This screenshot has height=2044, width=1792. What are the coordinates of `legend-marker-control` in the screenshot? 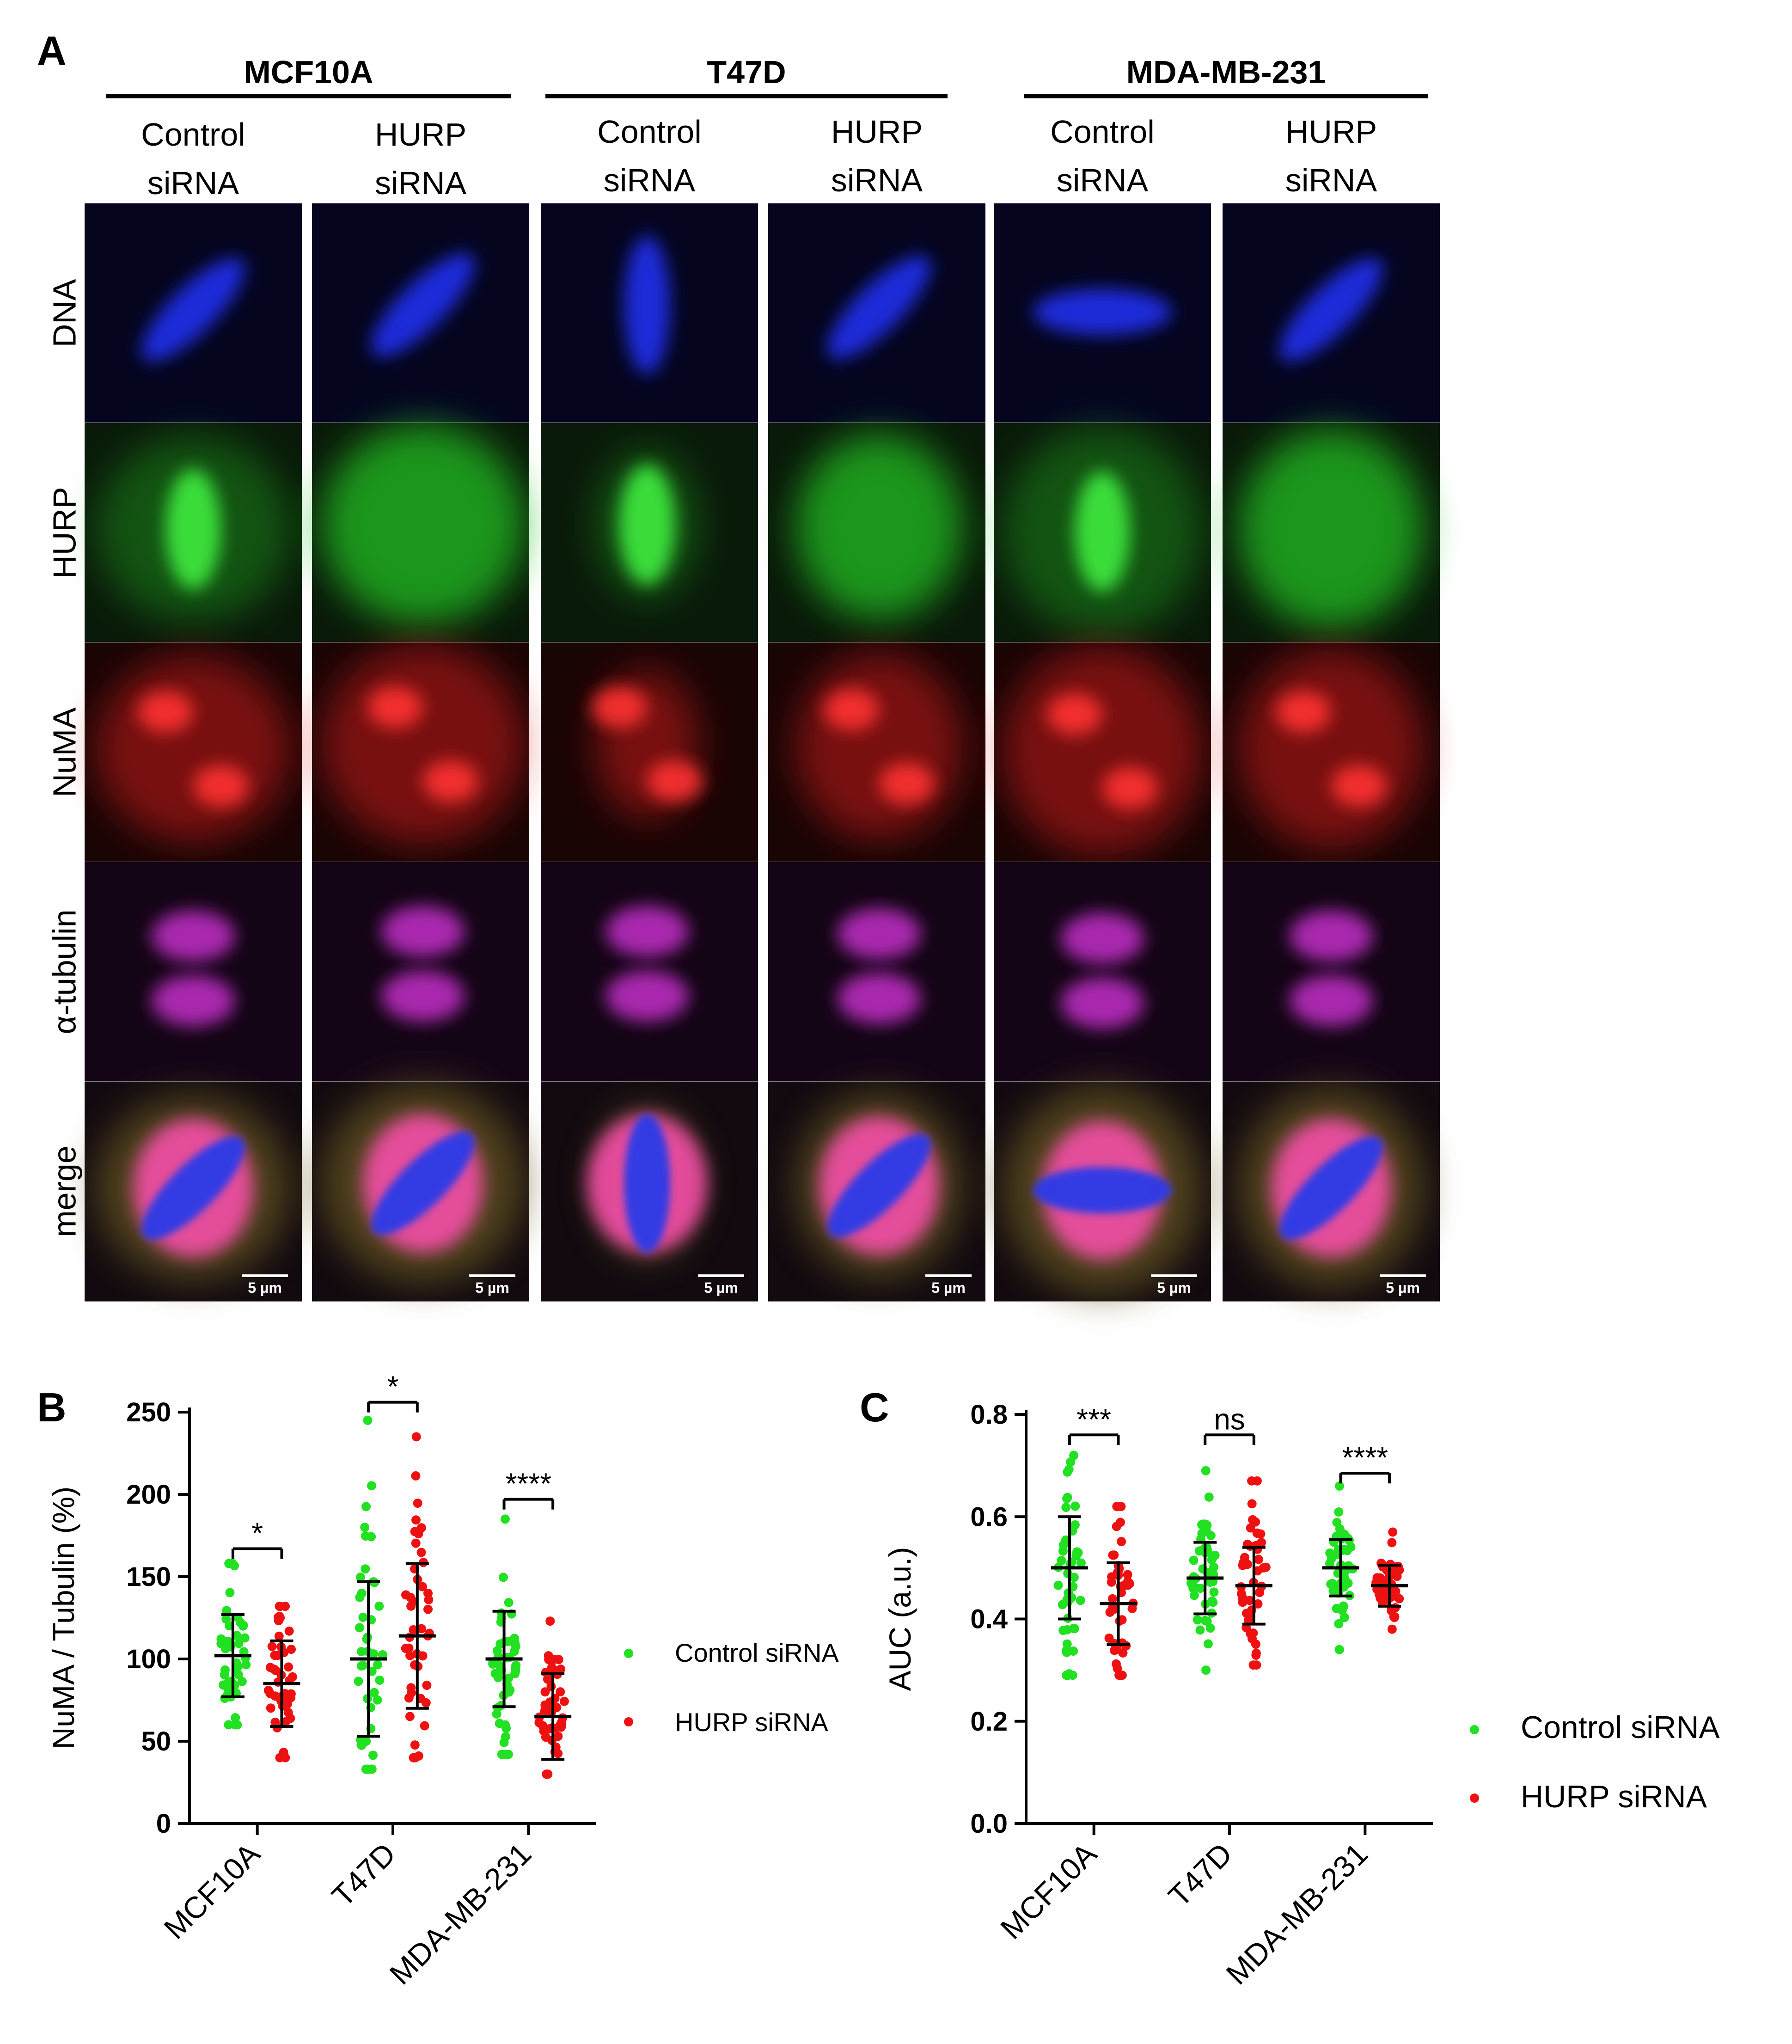 It's located at (1474, 1729).